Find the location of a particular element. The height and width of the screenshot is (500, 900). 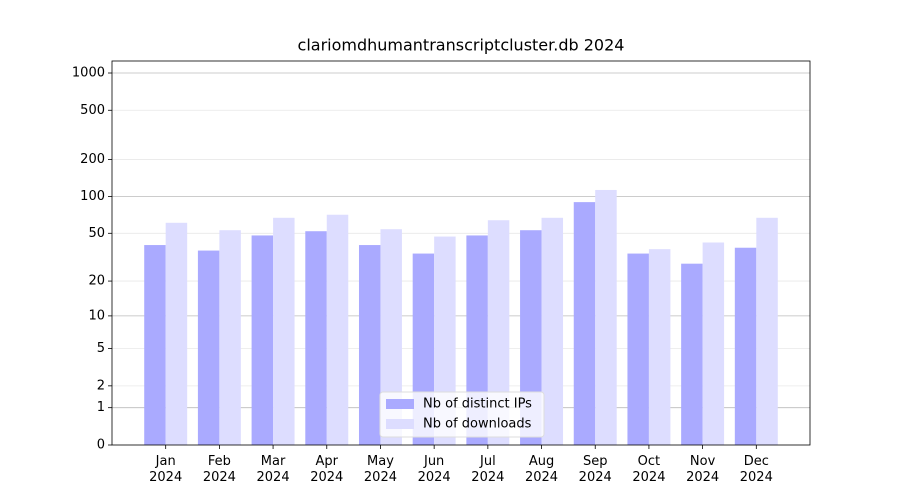

y-tick-label: 100 is located at coordinates (92, 196).